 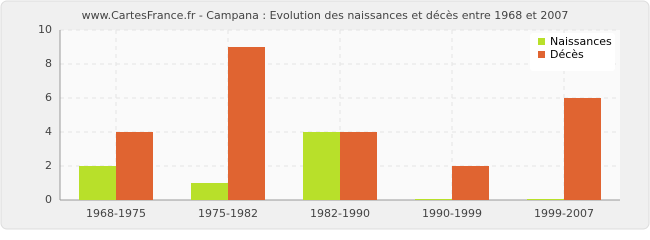 I want to click on x-tick-label: 1968-1975, so click(x=116, y=213).